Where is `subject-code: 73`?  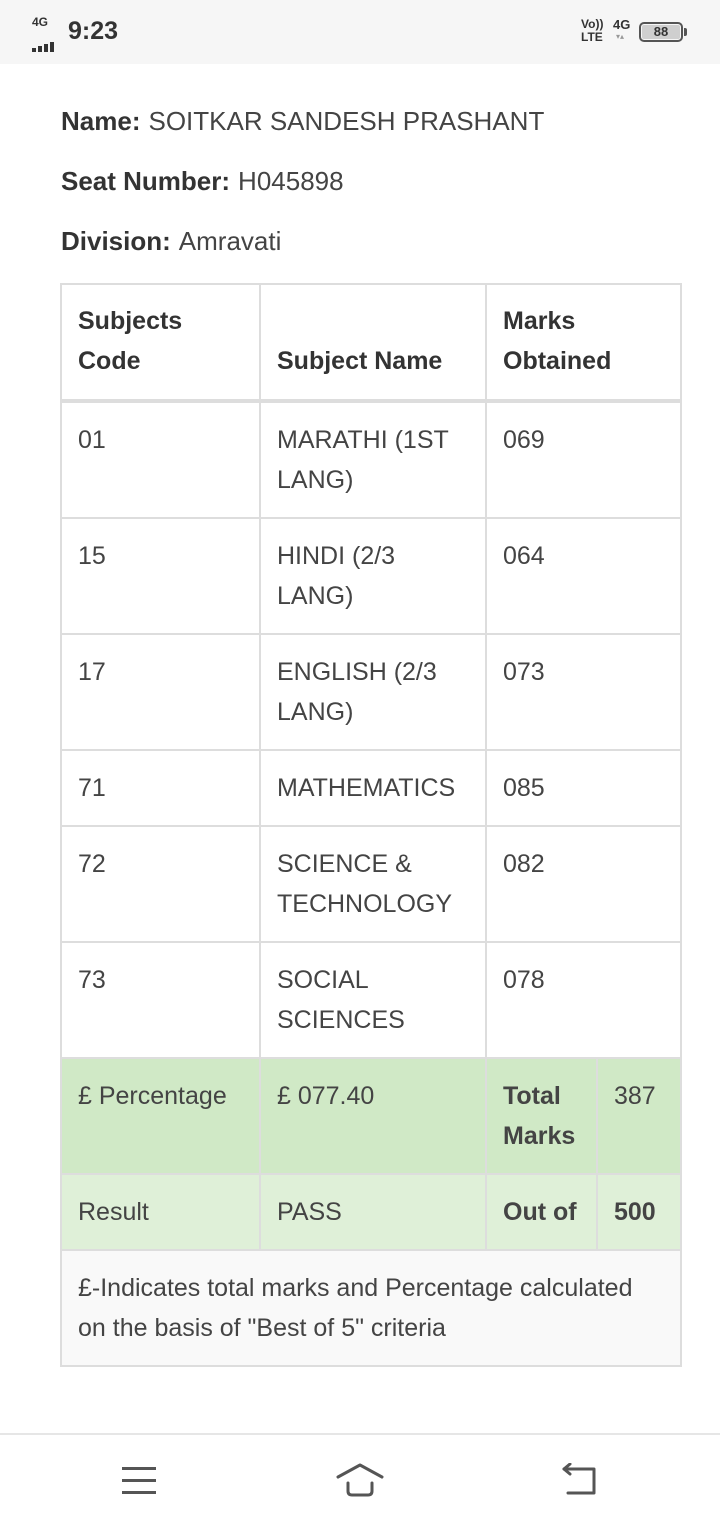
subject-code: 73 is located at coordinates (160, 1000).